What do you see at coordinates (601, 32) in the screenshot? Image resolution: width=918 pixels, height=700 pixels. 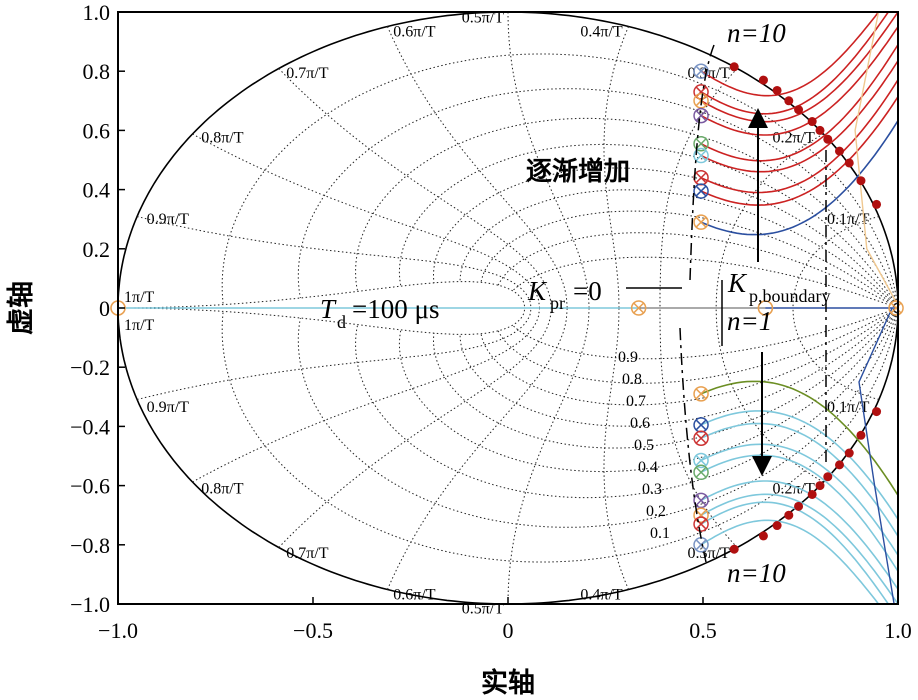 I see `frequency-label: 0.4π/T` at bounding box center [601, 32].